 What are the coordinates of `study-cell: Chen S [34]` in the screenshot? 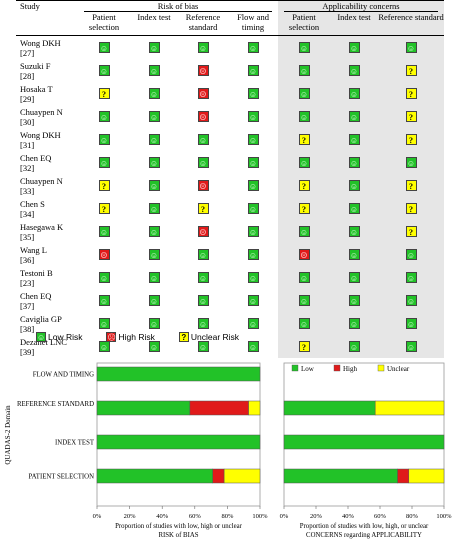 It's located at (47, 208).